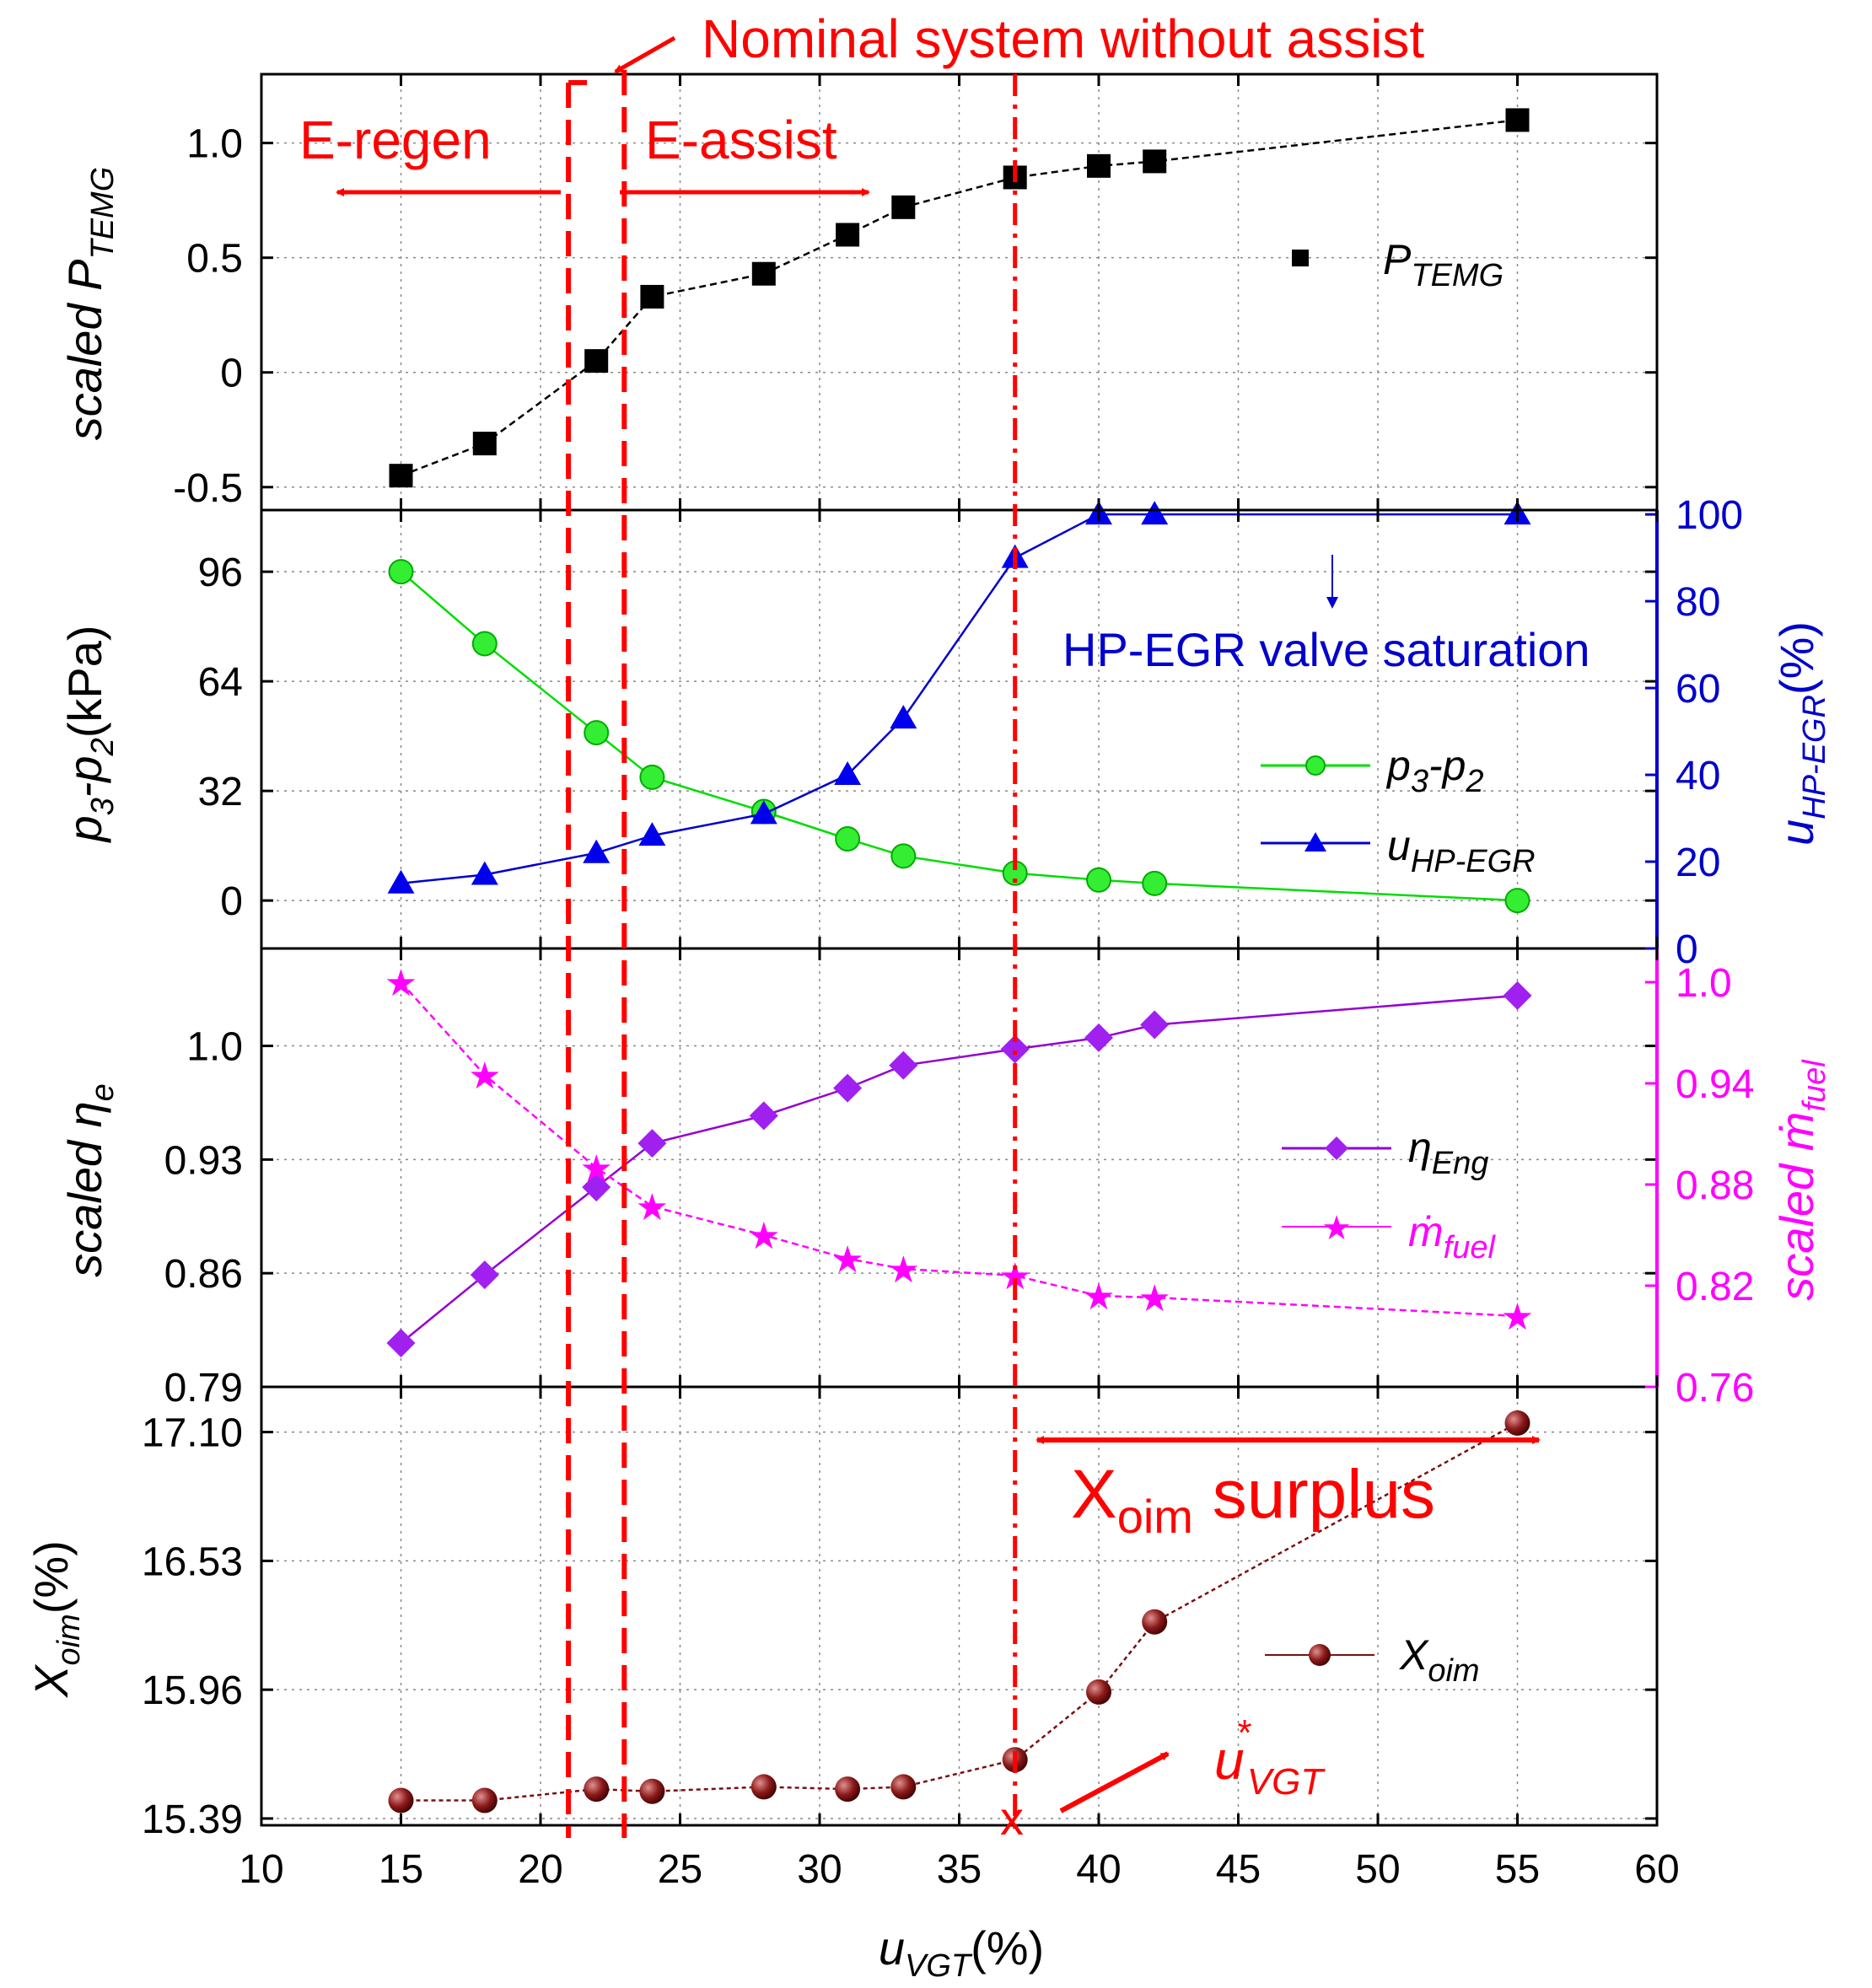 This screenshot has height=1988, width=1872. I want to click on ylabel-eta: scaled ηe, so click(89, 1180).